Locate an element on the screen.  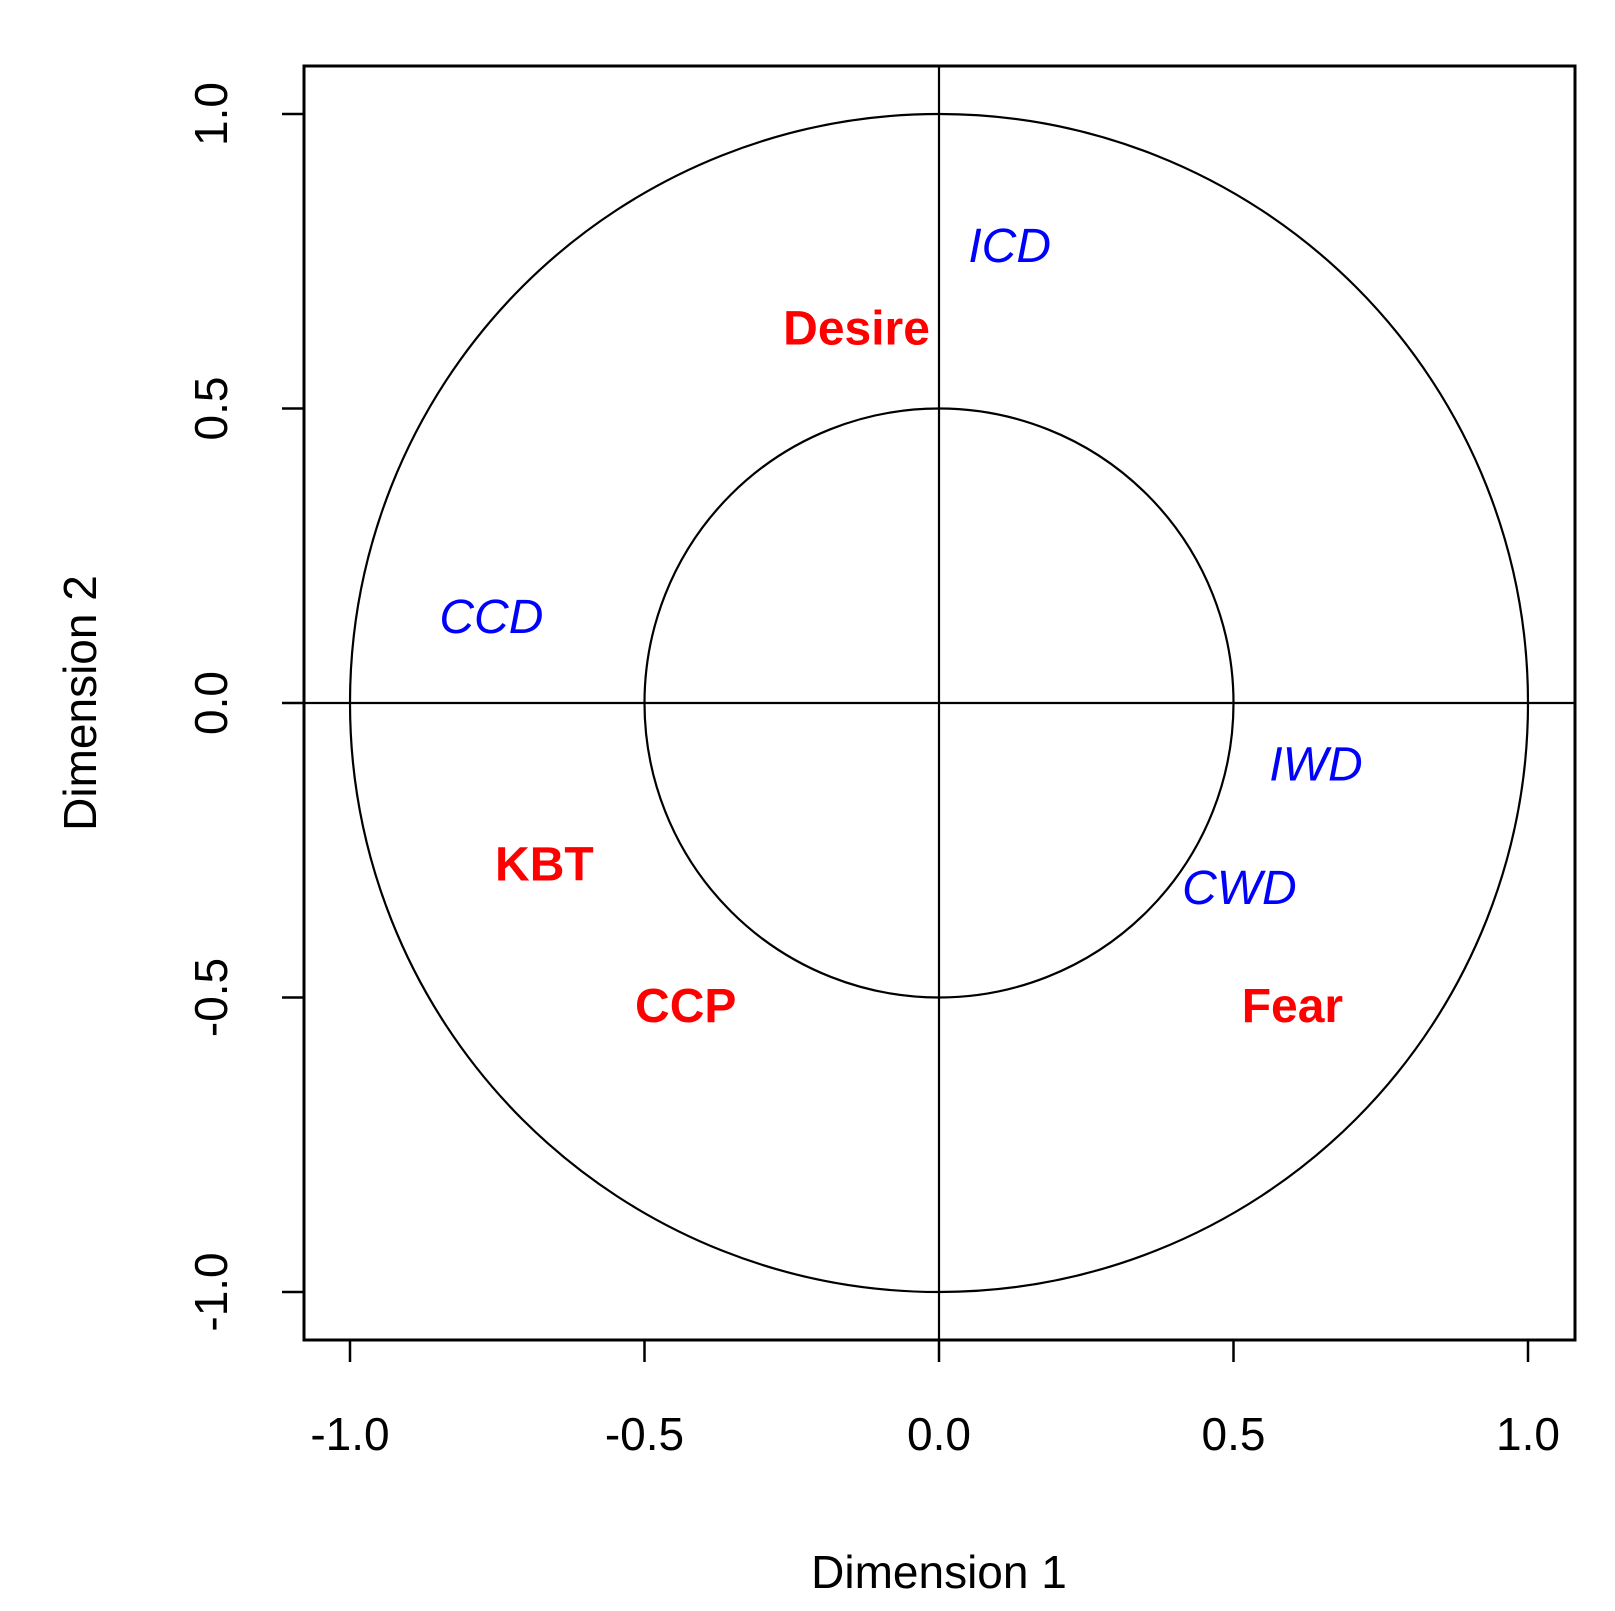
y-tick-label: -1.0 is located at coordinates (211, 1291).